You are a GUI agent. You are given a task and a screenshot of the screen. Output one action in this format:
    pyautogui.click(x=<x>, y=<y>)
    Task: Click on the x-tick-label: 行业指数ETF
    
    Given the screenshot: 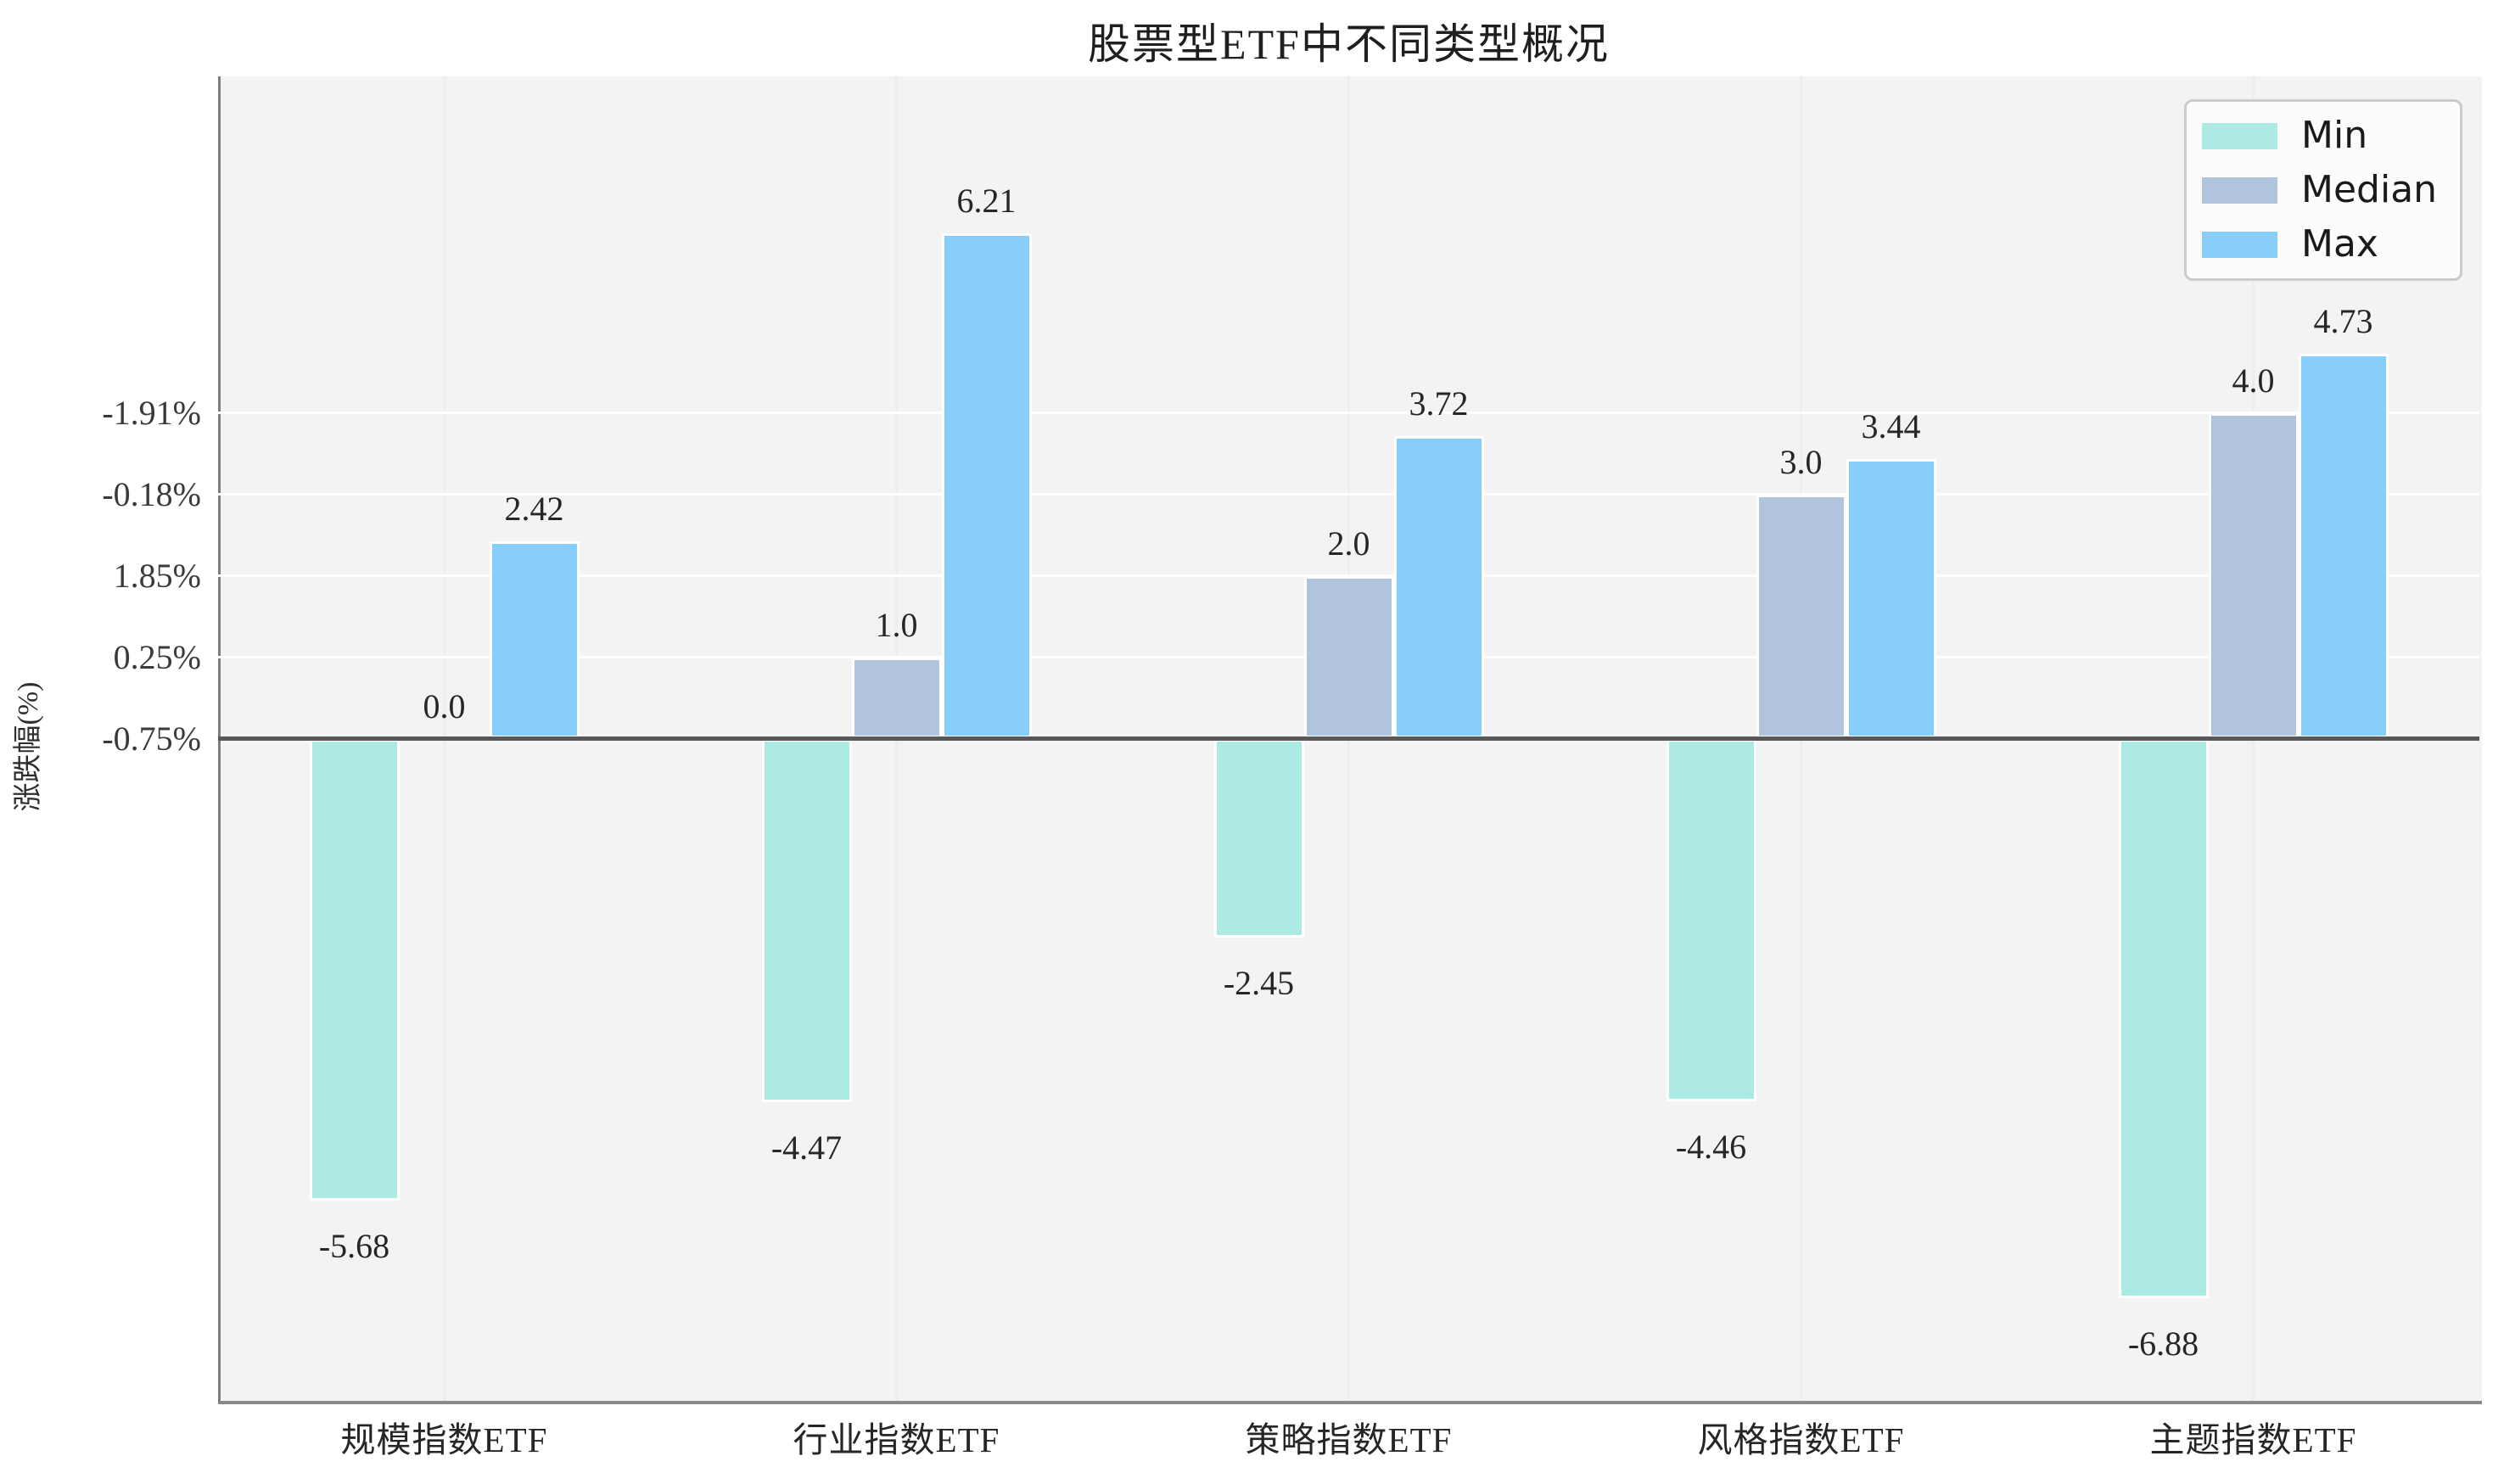 What is the action you would take?
    pyautogui.click(x=896, y=1440)
    